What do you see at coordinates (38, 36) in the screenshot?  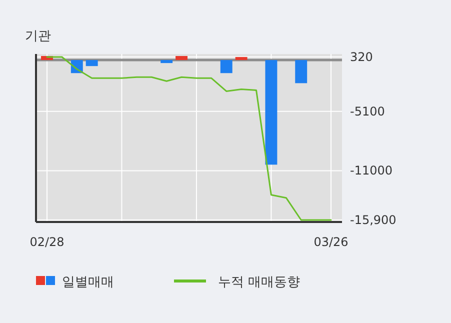 I see `chart-title: 기관` at bounding box center [38, 36].